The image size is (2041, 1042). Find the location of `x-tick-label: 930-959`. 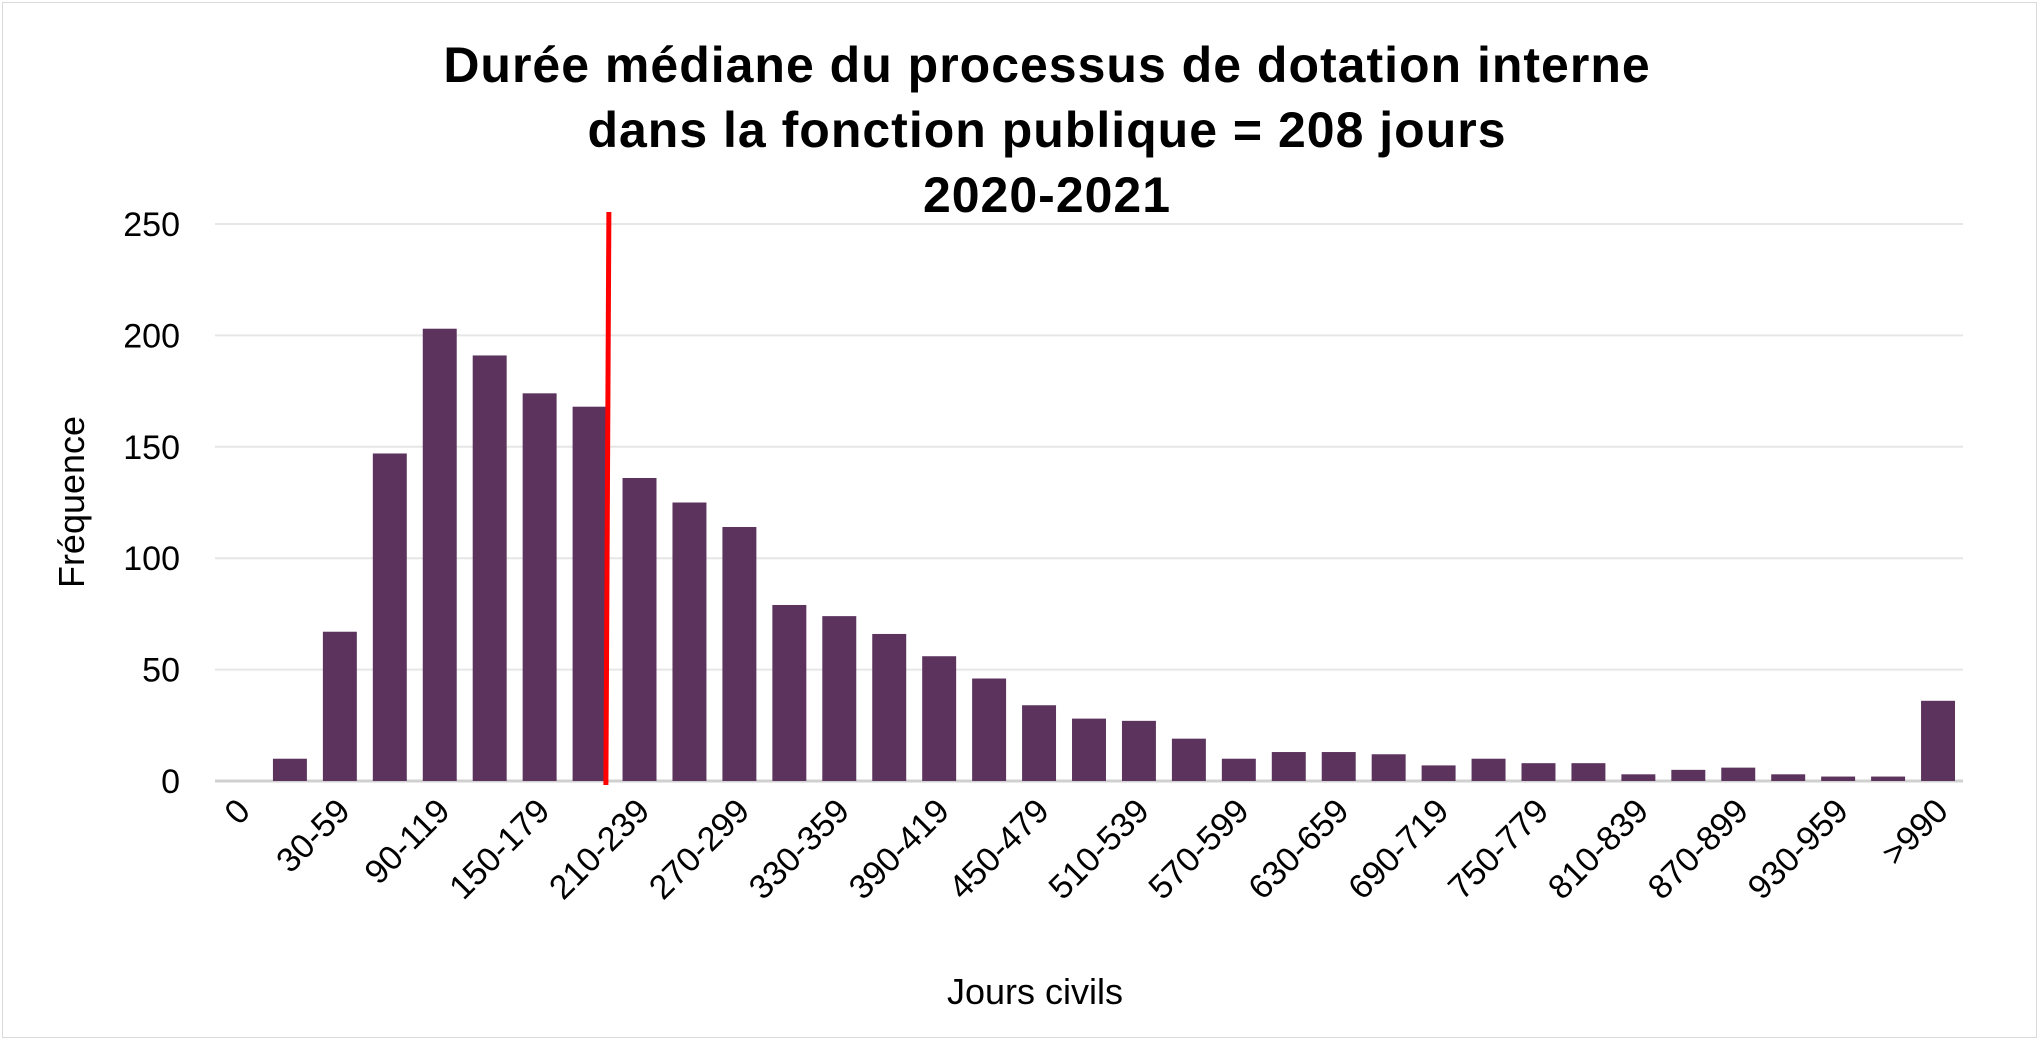

x-tick-label: 930-959 is located at coordinates (1798, 849).